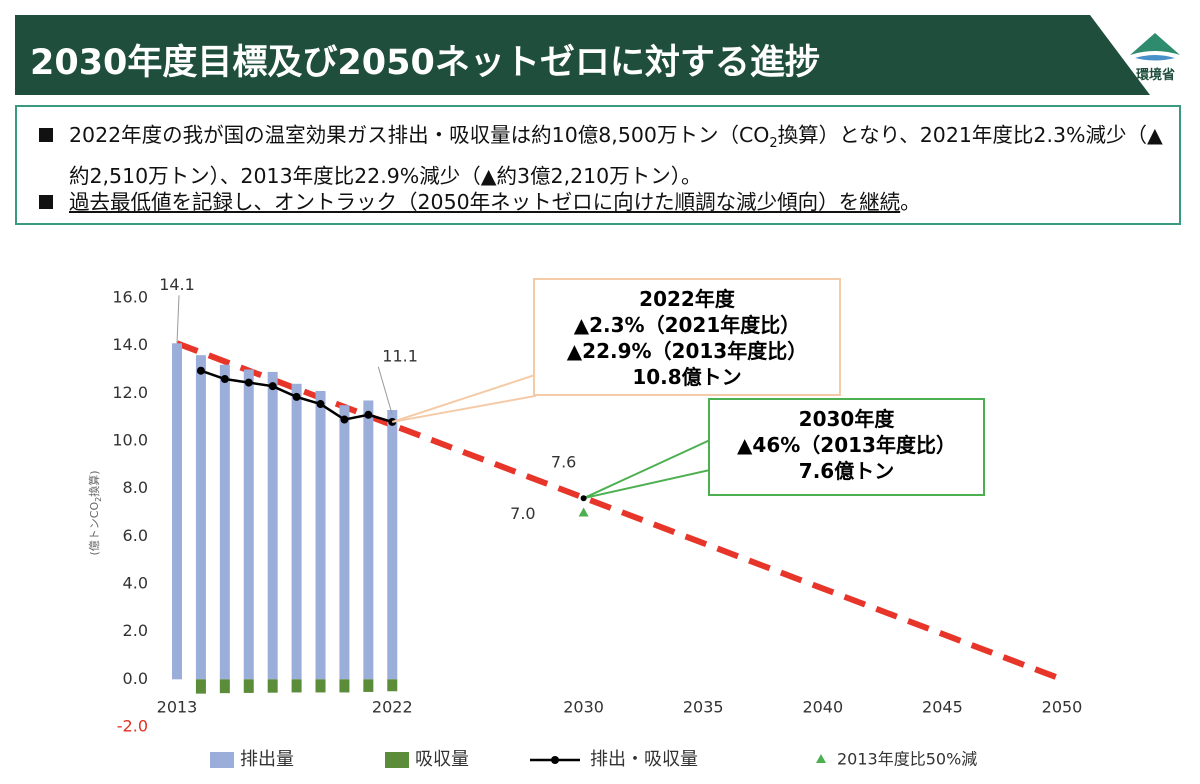 The height and width of the screenshot is (784, 1200). I want to click on callout: 2030年度 ▲46%（2013年度比） 7.6億トン, so click(846, 447).